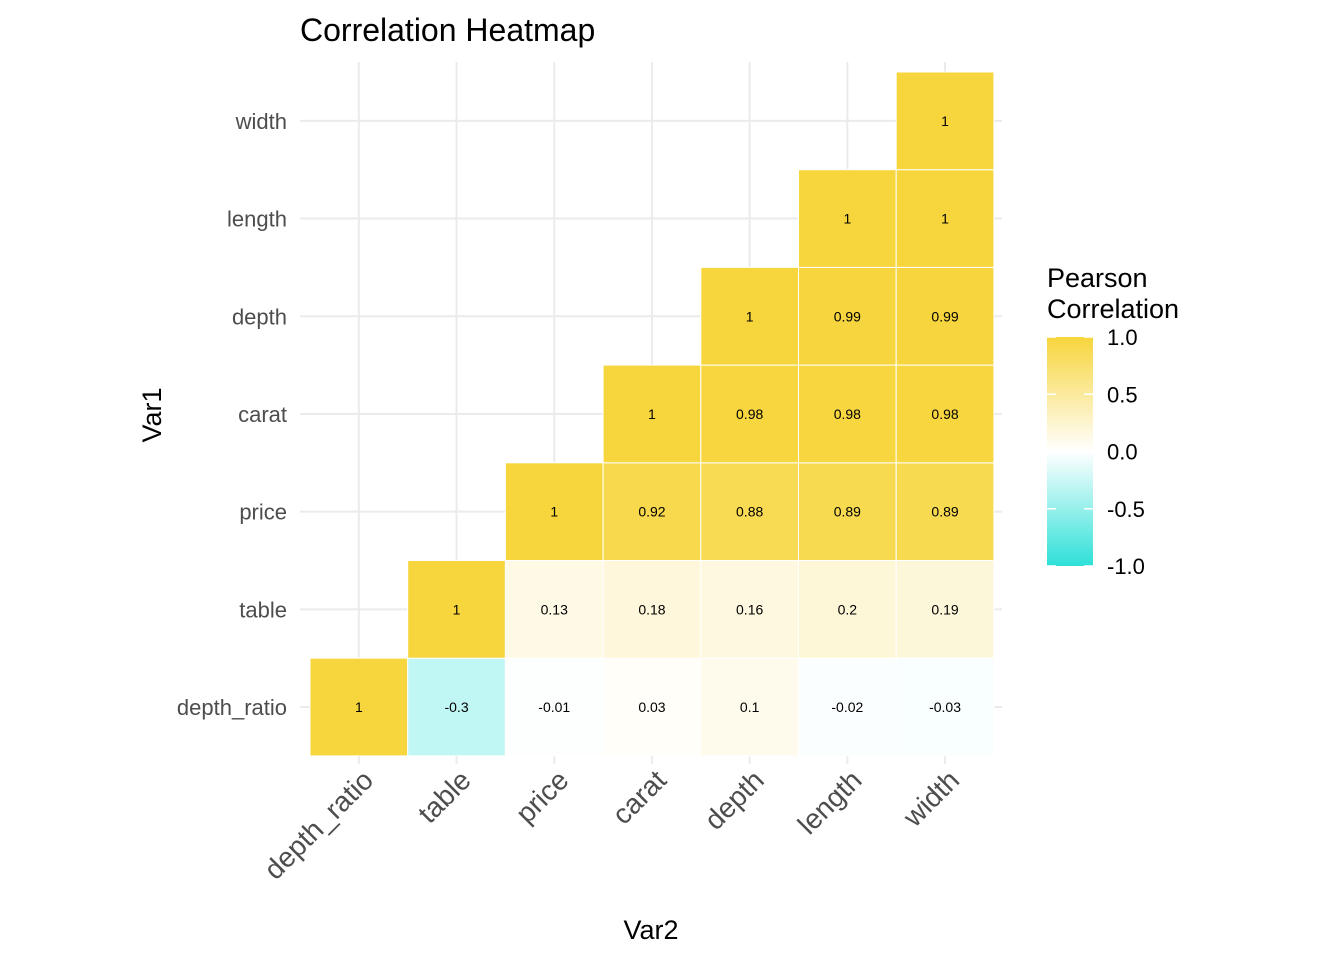 The height and width of the screenshot is (960, 1344). What do you see at coordinates (1126, 566) in the screenshot?
I see `legend-tick-label: -1.0` at bounding box center [1126, 566].